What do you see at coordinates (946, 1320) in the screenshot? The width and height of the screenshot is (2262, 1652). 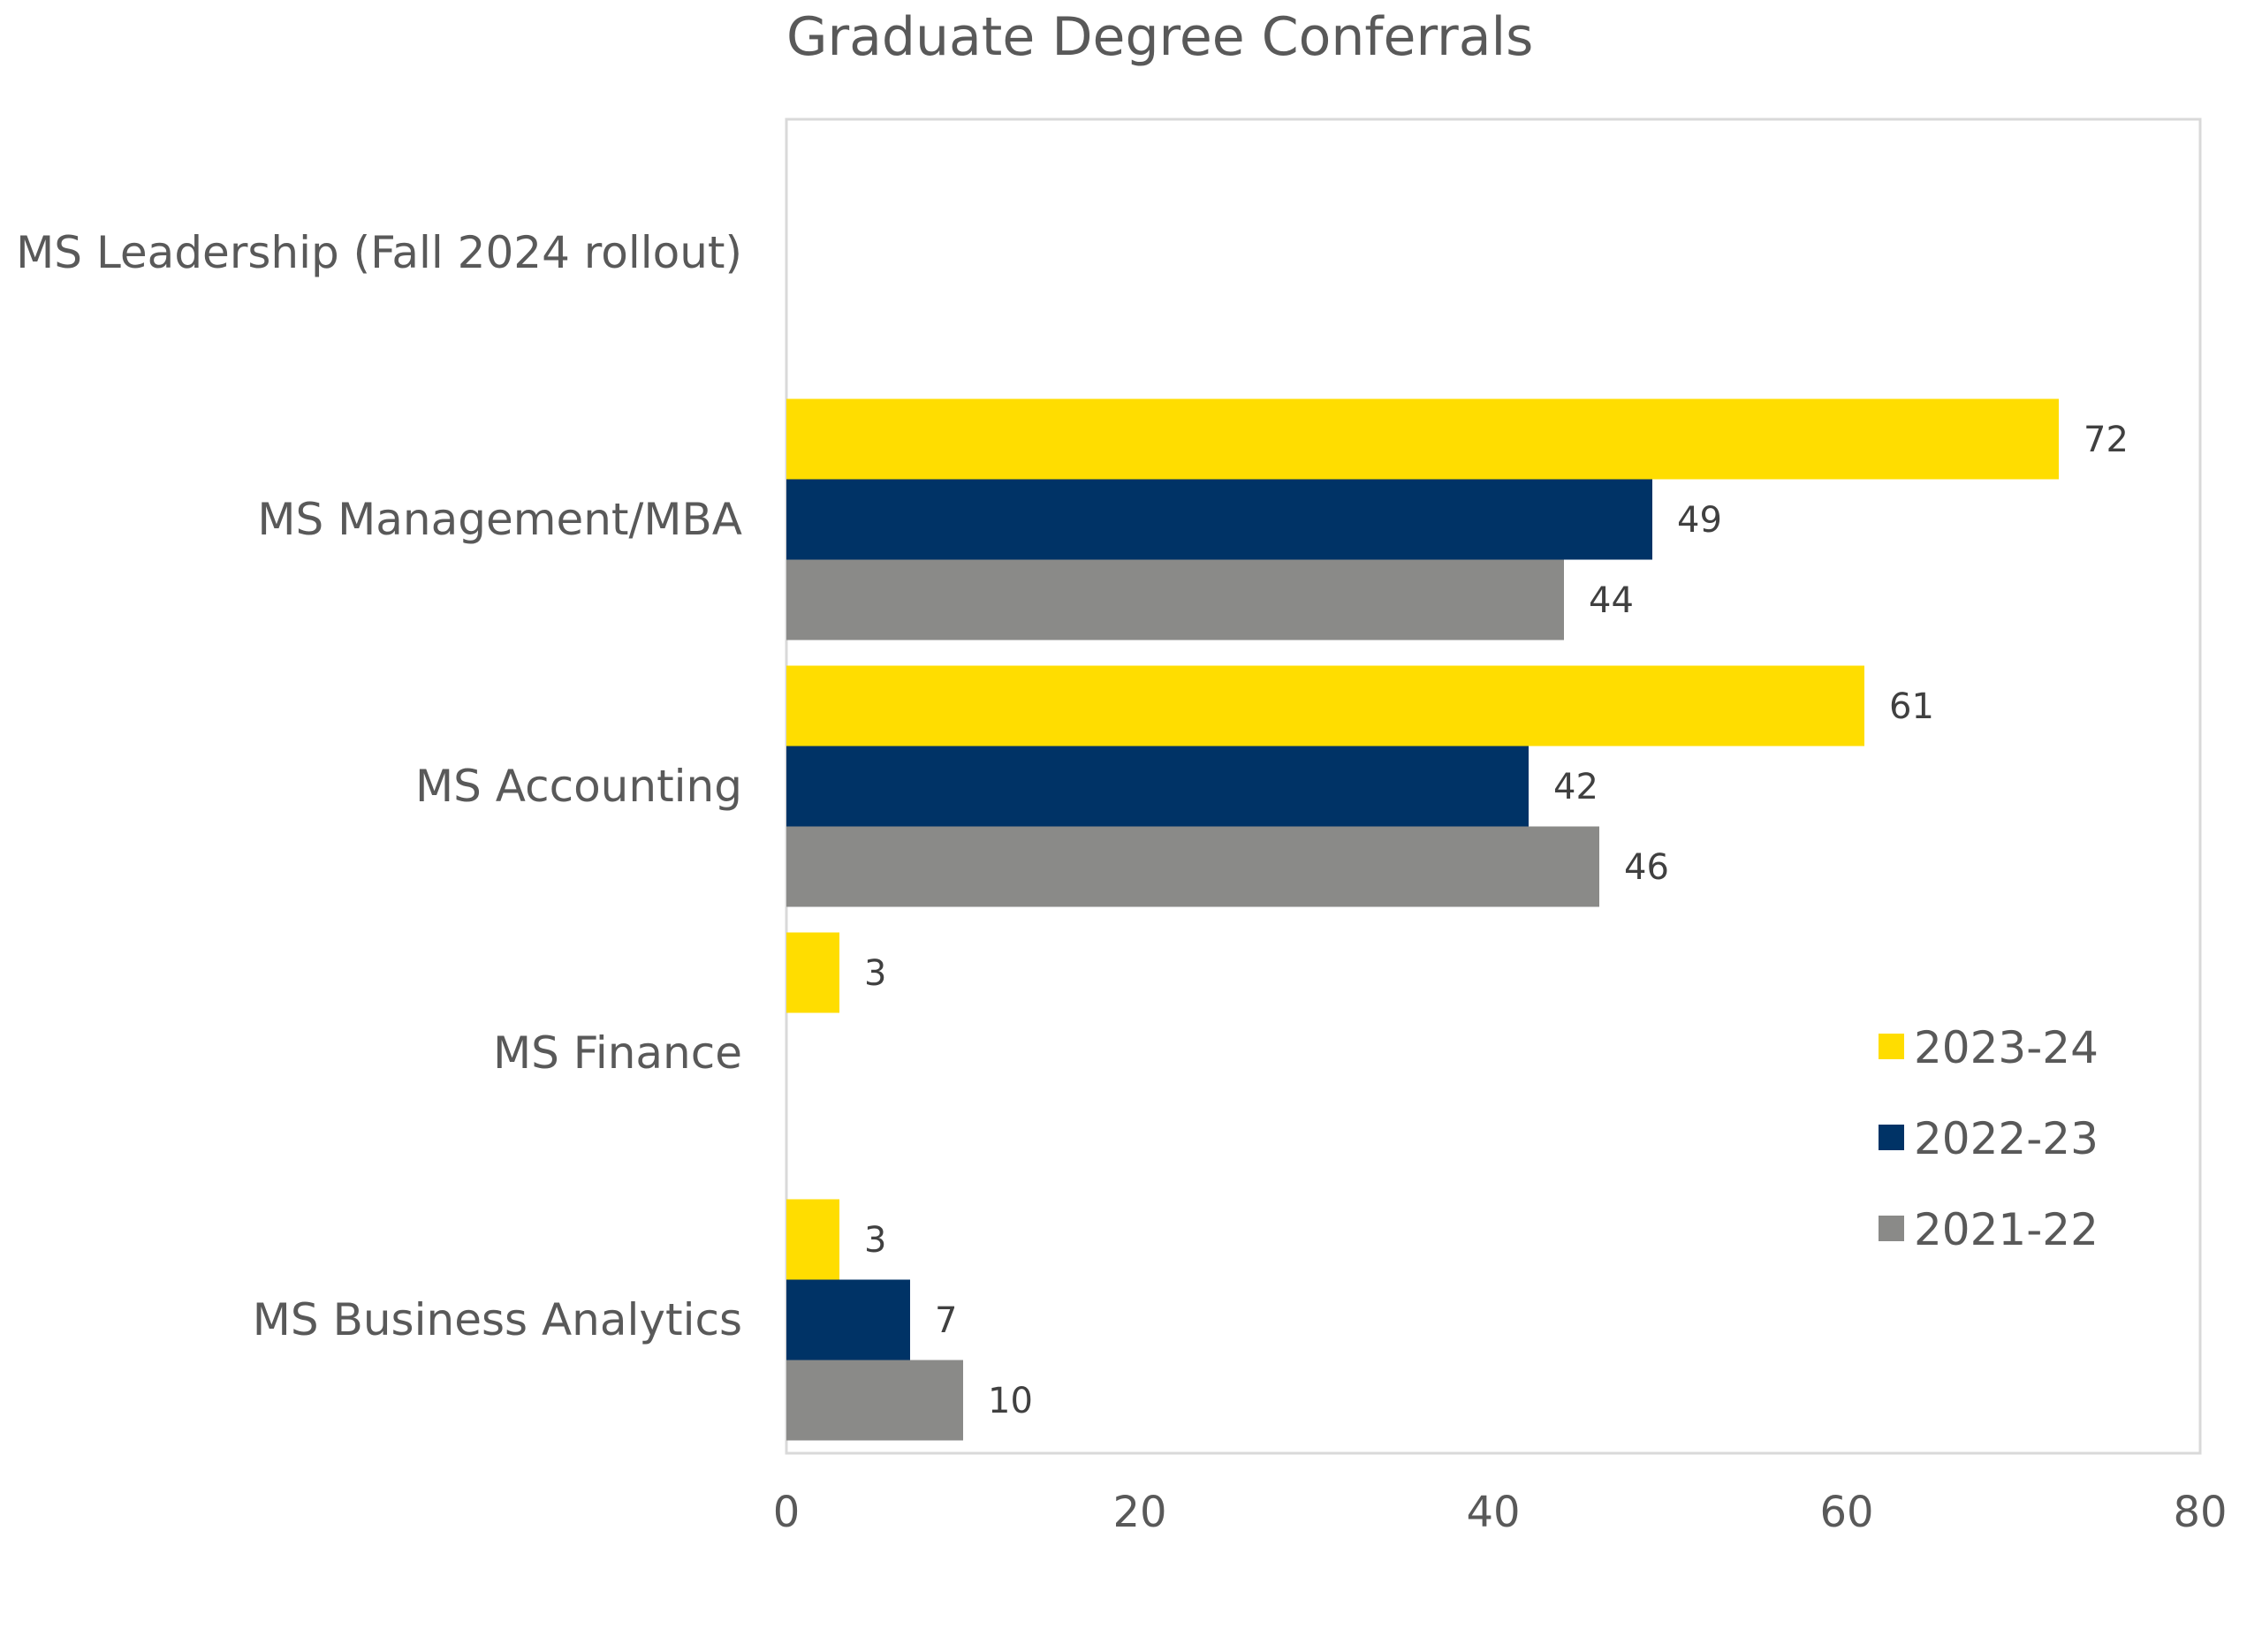 I see `data-label-ms-business-analytics-2022-23: 7` at bounding box center [946, 1320].